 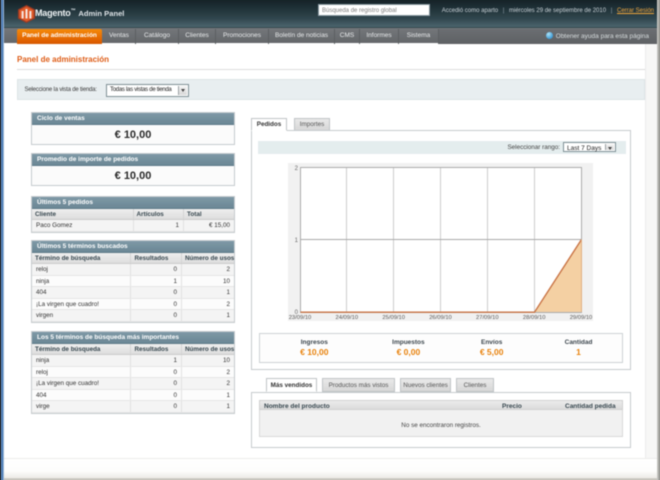 What do you see at coordinates (347, 318) in the screenshot?
I see `svg-text: 24/09/10` at bounding box center [347, 318].